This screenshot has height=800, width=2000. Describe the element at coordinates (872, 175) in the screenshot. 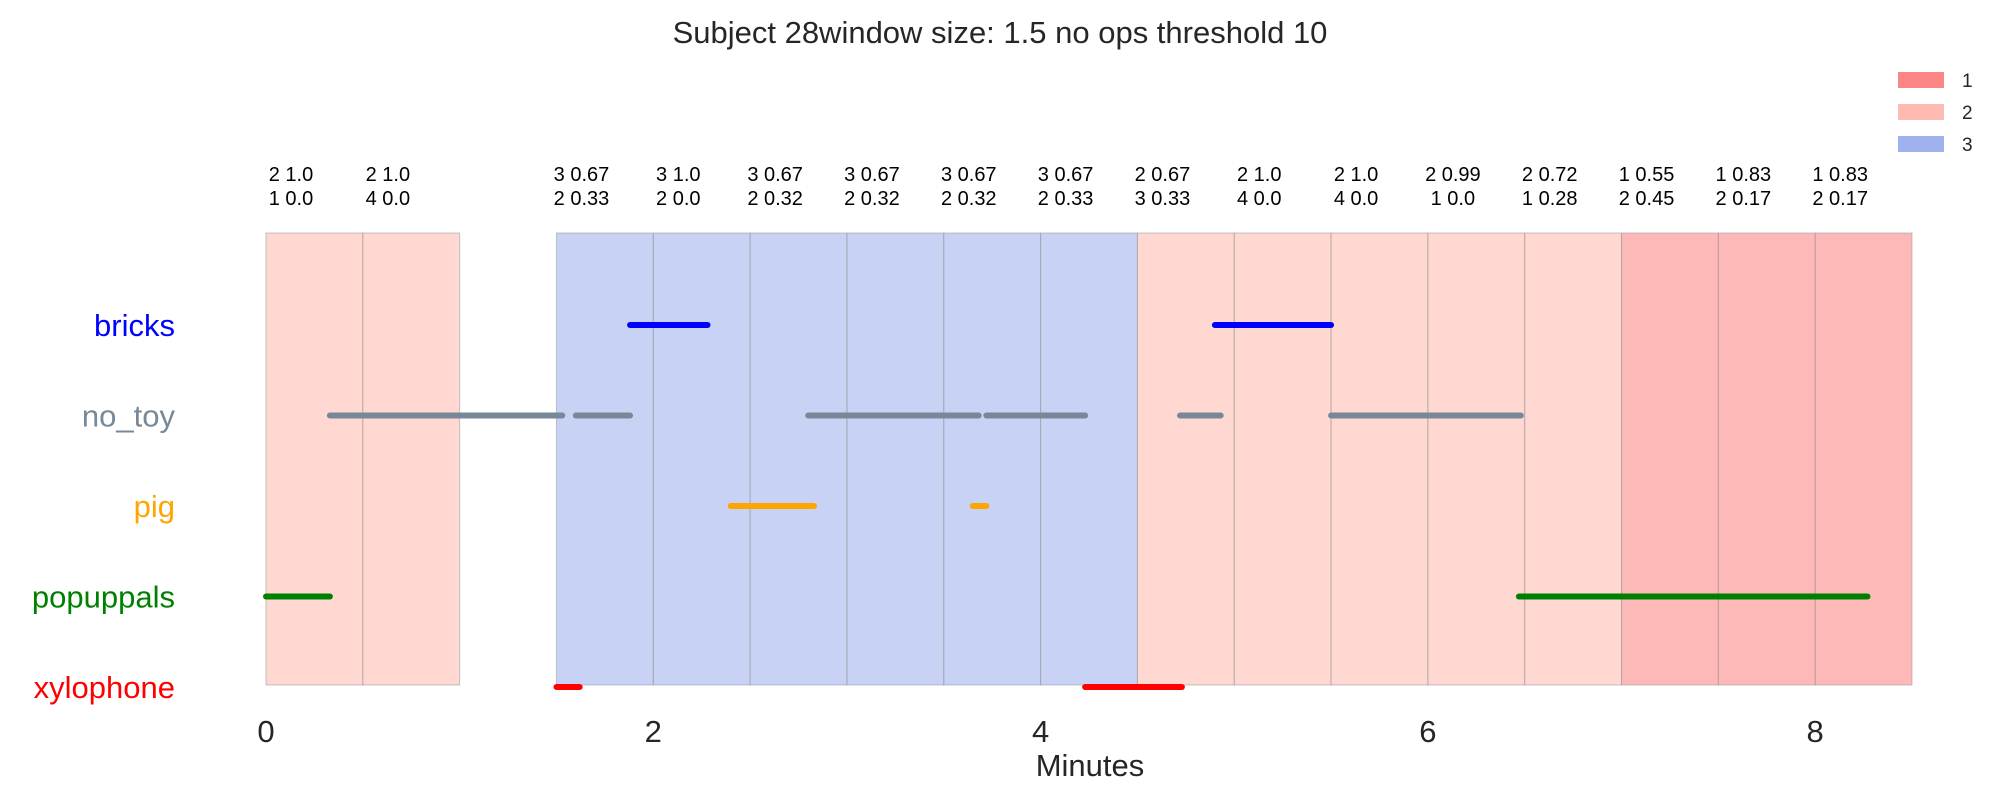

I see `window-annotation-6-line1: 3 0.67` at that location.